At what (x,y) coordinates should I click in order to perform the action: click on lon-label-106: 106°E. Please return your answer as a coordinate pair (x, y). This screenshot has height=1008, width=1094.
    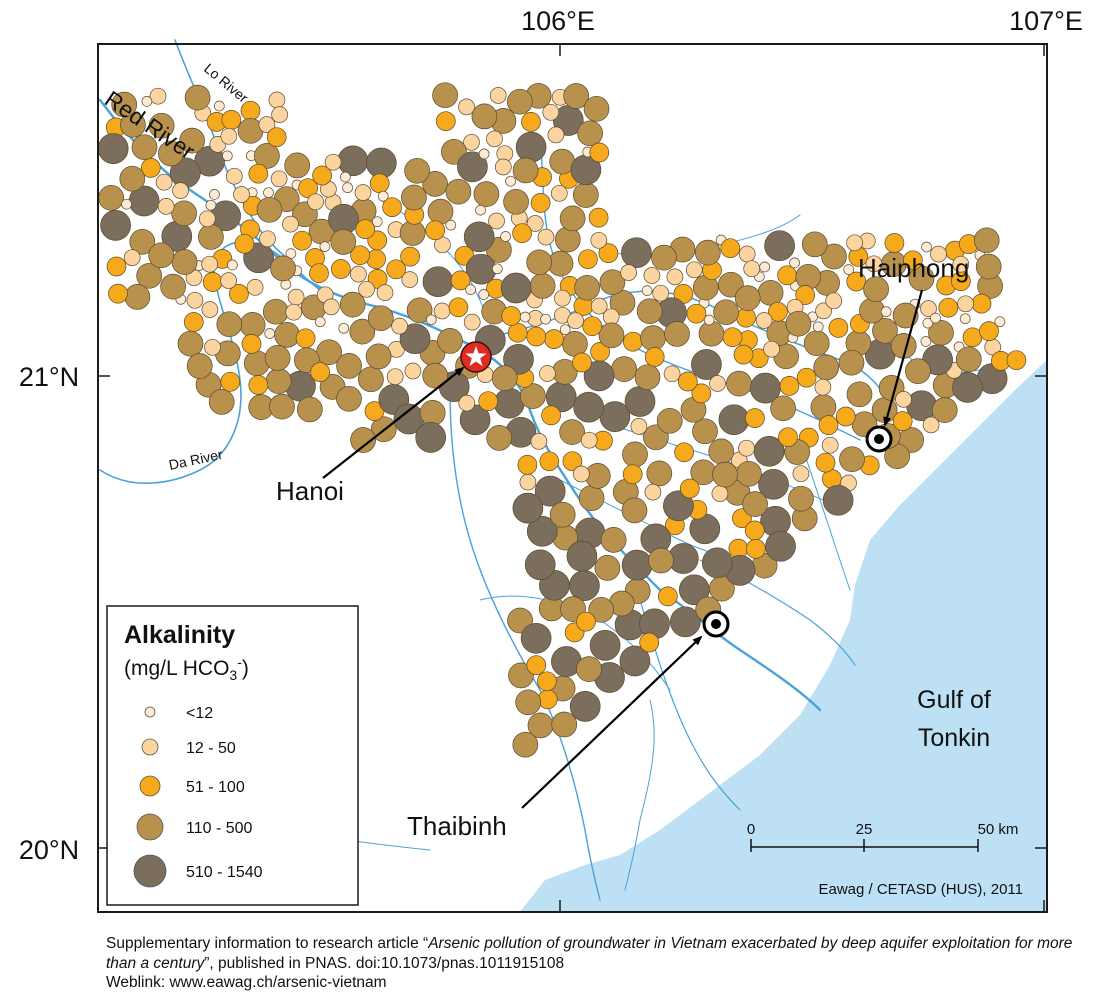
    Looking at the image, I should click on (558, 21).